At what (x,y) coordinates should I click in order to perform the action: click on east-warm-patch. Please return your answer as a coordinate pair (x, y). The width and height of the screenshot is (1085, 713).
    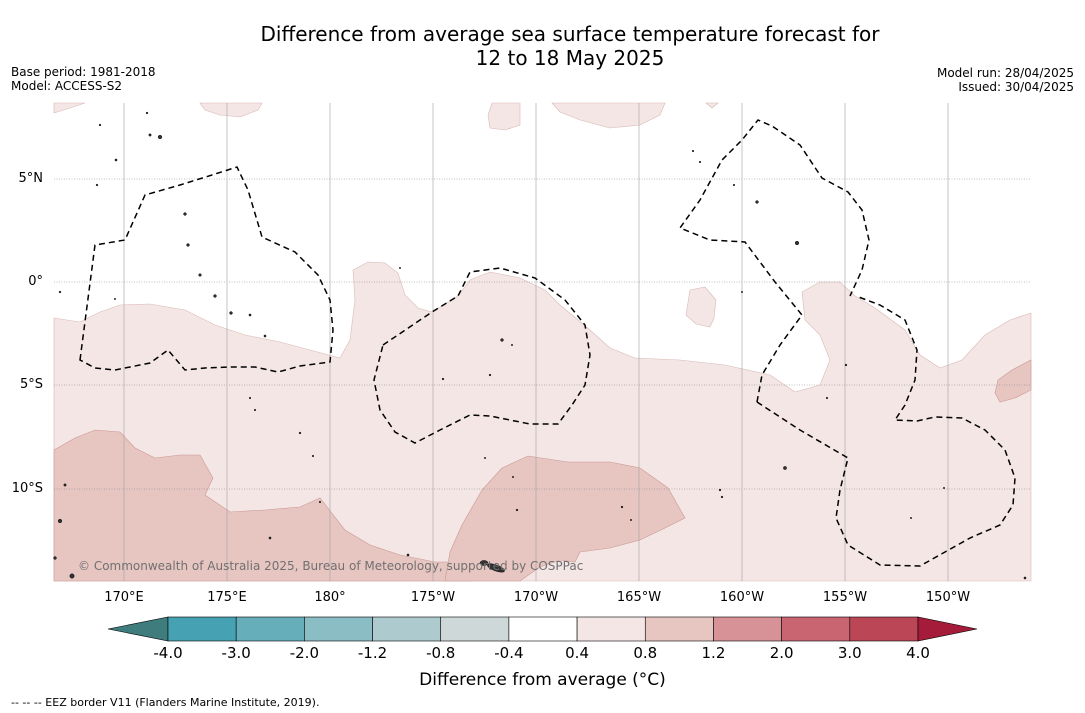
    Looking at the image, I should click on (1013, 381).